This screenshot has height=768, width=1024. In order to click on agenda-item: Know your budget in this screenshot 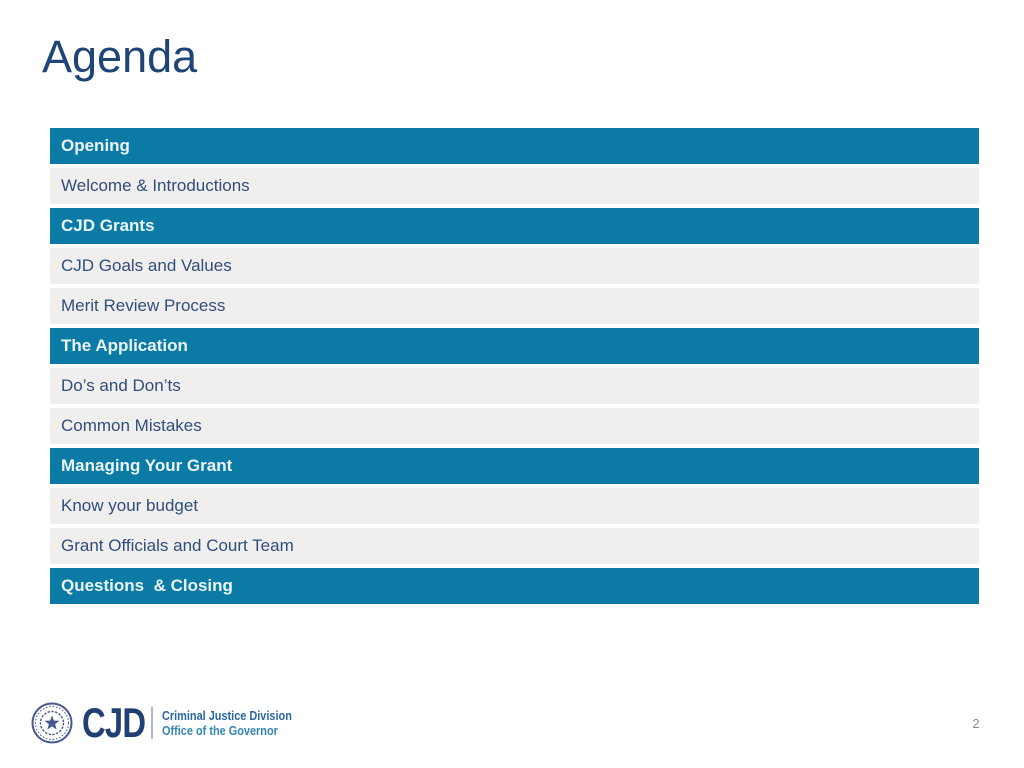, I will do `click(514, 506)`.